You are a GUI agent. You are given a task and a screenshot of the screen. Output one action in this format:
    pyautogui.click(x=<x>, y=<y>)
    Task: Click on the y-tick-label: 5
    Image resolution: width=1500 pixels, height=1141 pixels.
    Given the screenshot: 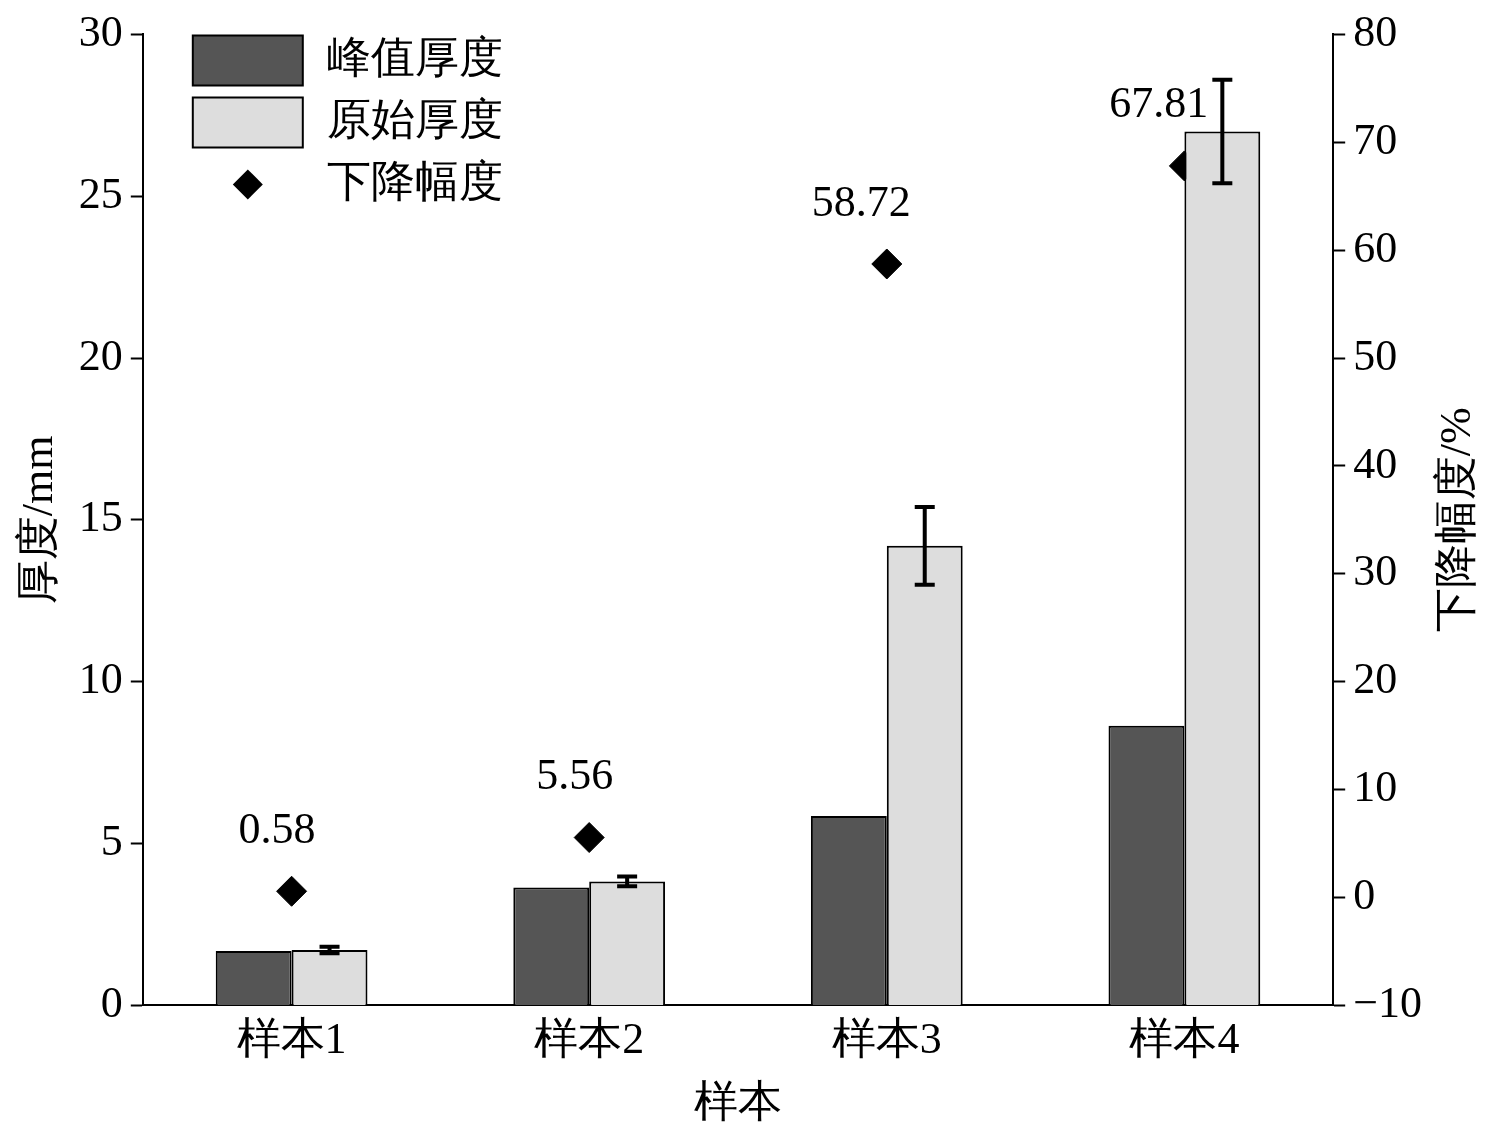 What is the action you would take?
    pyautogui.click(x=111, y=841)
    